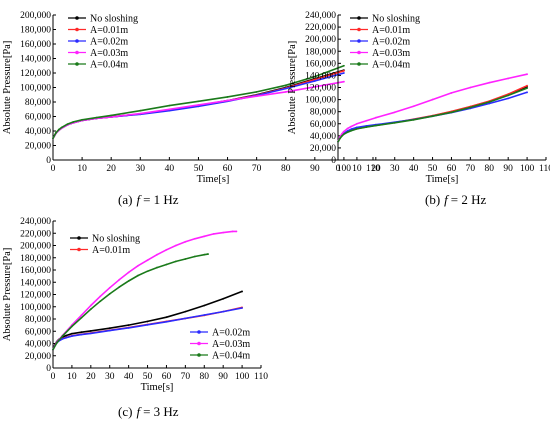  I want to click on x-tick-label: 110, so click(544, 169).